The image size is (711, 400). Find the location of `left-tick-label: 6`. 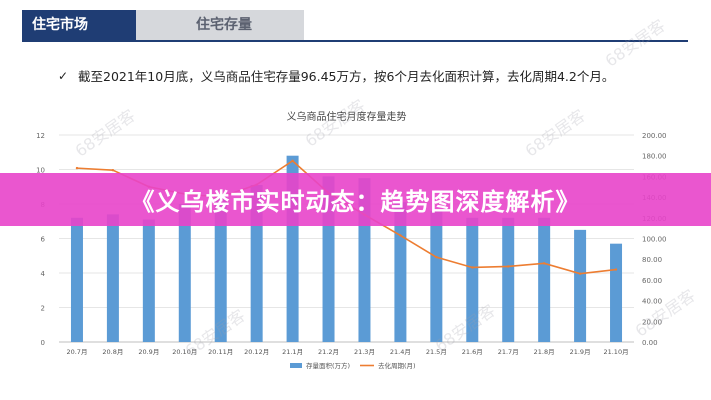

left-tick-label: 6 is located at coordinates (43, 240).